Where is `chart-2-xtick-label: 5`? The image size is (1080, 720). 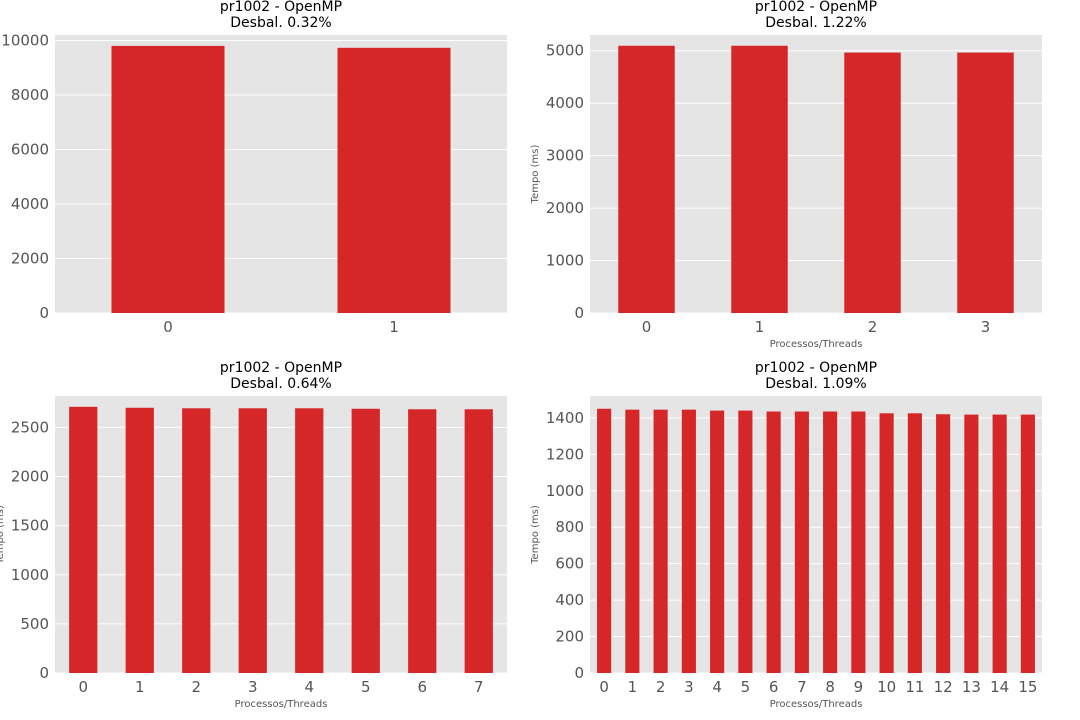 chart-2-xtick-label: 5 is located at coordinates (366, 687).